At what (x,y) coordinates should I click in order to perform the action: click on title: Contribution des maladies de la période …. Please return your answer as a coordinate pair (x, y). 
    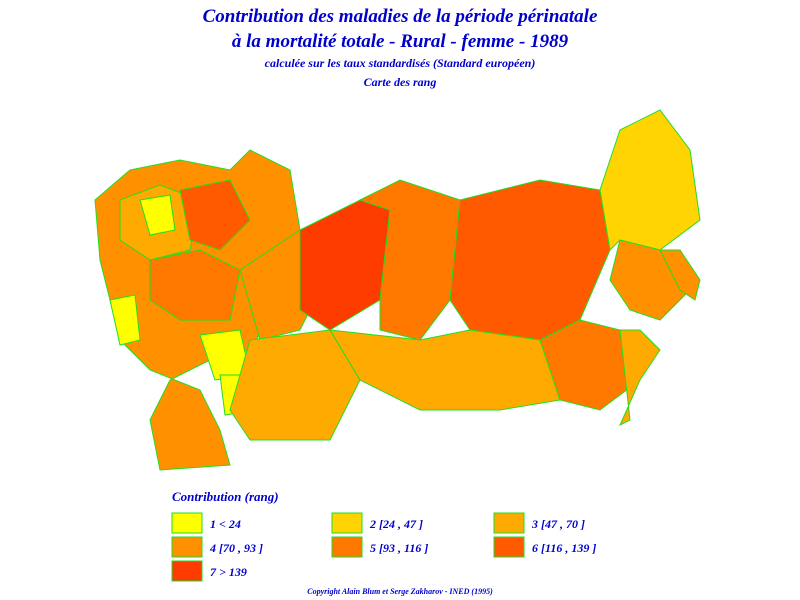
    Looking at the image, I should click on (400, 16).